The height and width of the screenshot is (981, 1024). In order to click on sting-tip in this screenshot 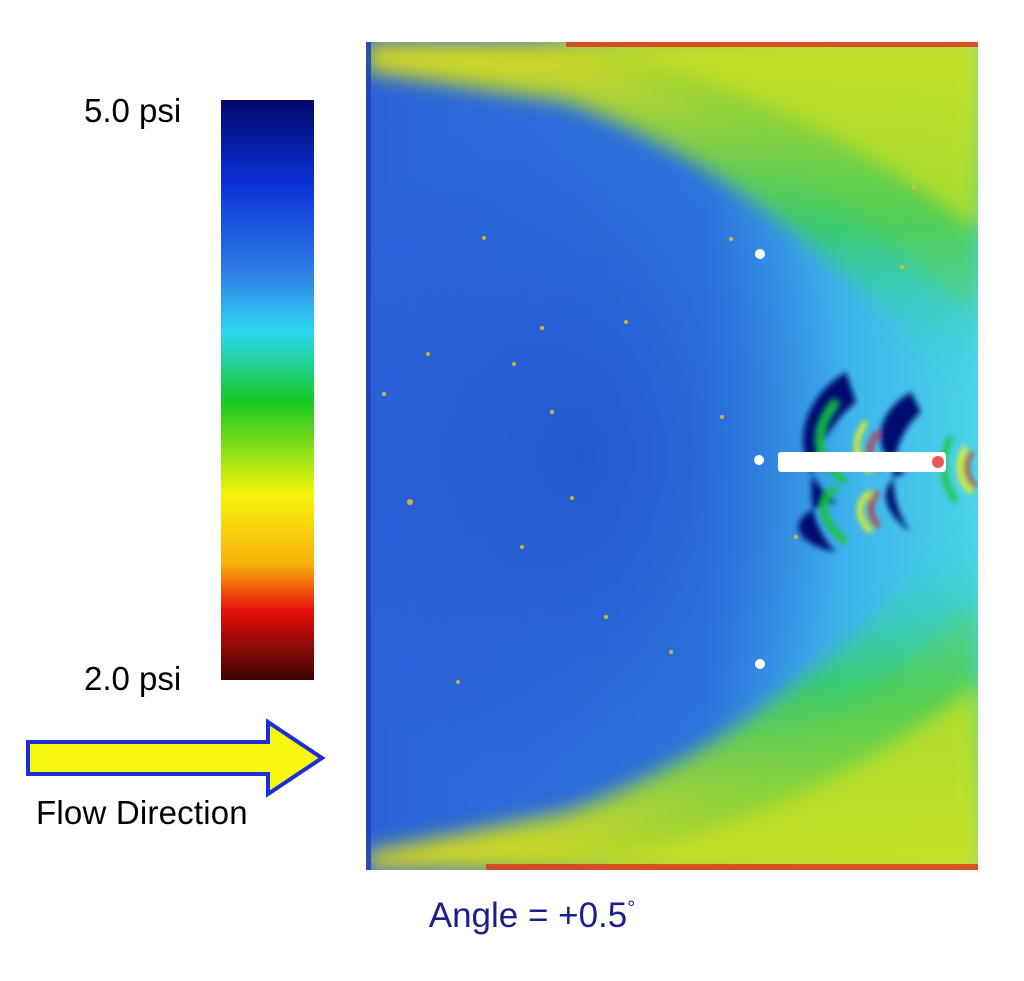, I will do `click(938, 462)`.